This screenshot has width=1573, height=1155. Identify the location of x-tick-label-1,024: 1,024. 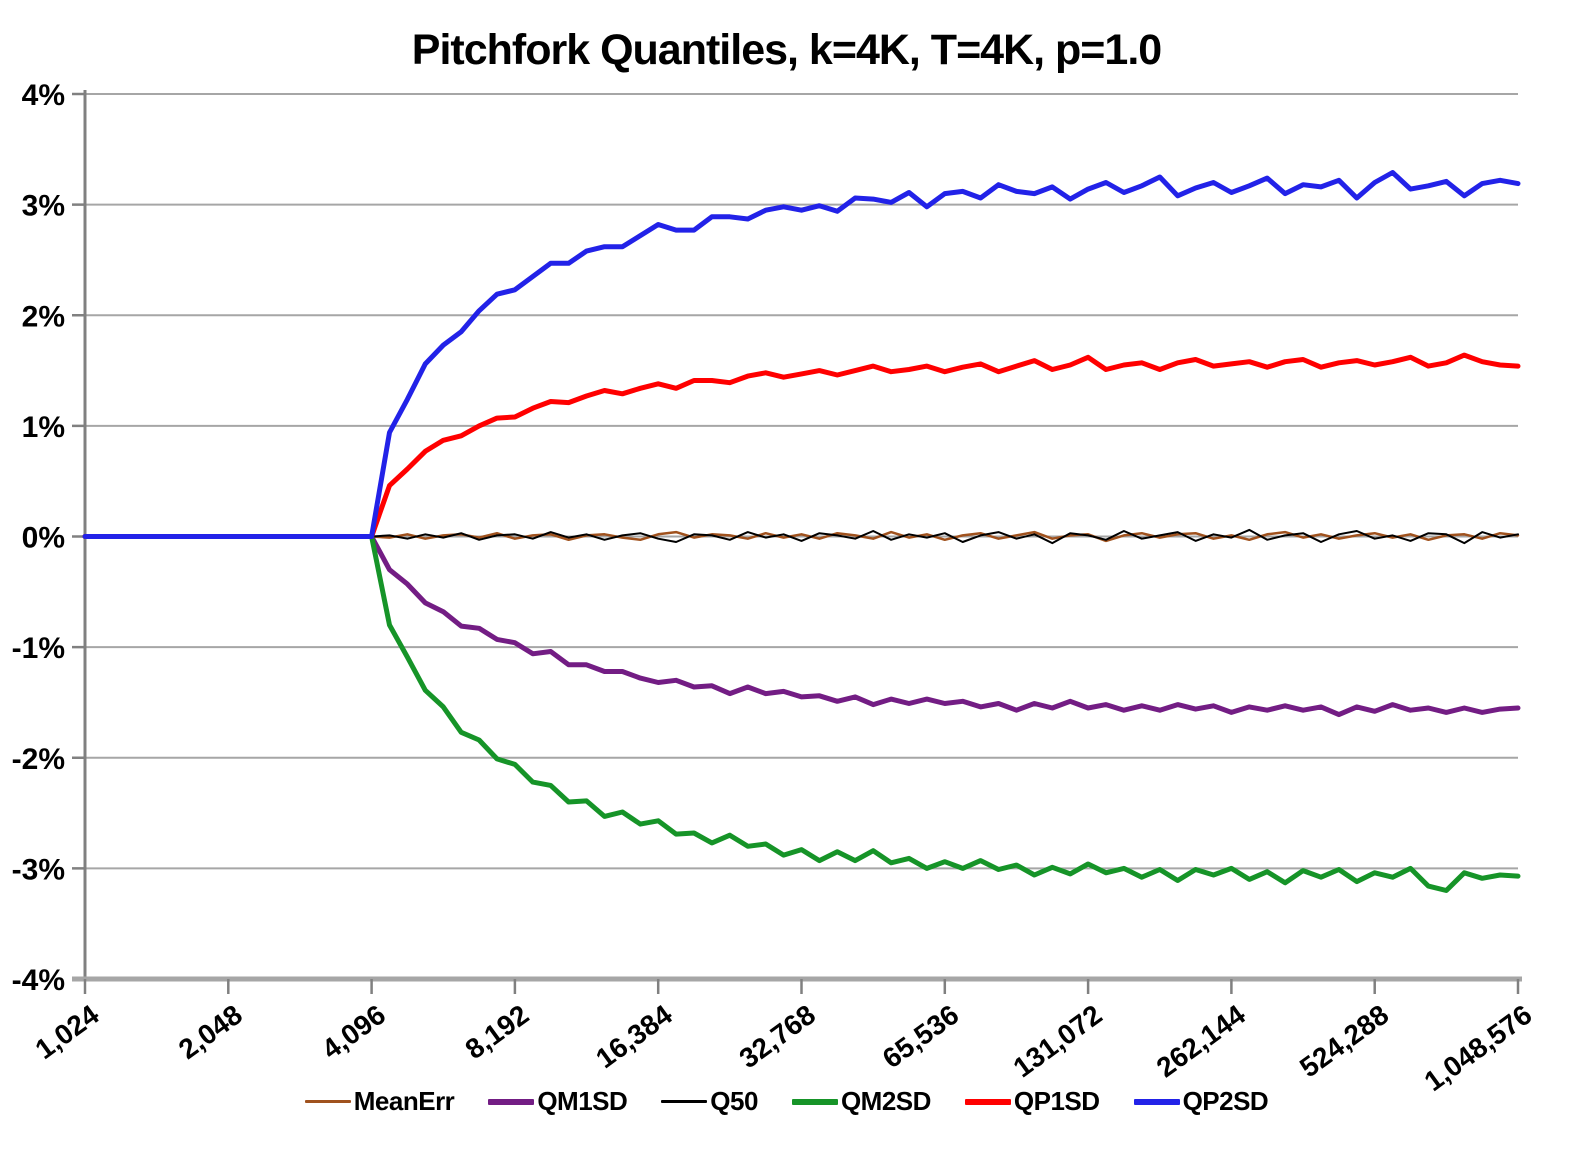
(67, 1032).